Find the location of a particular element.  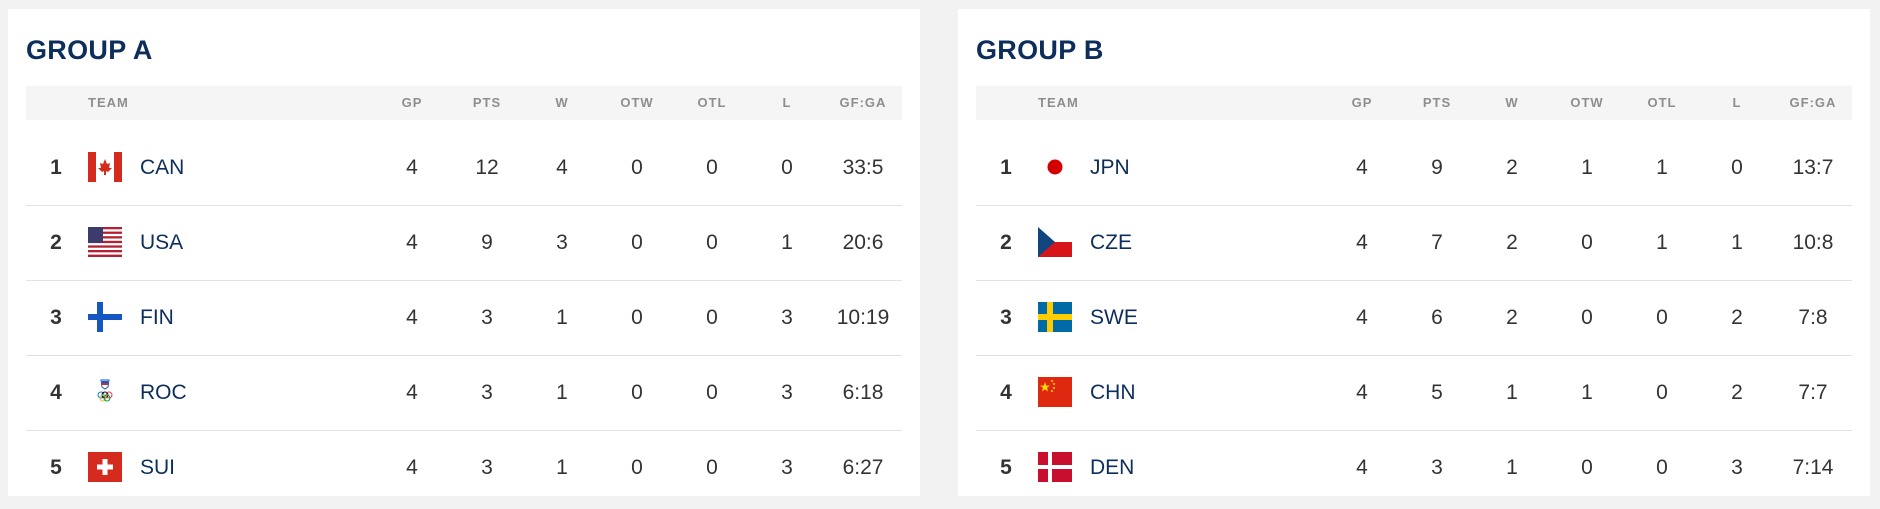

gf-ga-value: 7:14 is located at coordinates (1813, 467).